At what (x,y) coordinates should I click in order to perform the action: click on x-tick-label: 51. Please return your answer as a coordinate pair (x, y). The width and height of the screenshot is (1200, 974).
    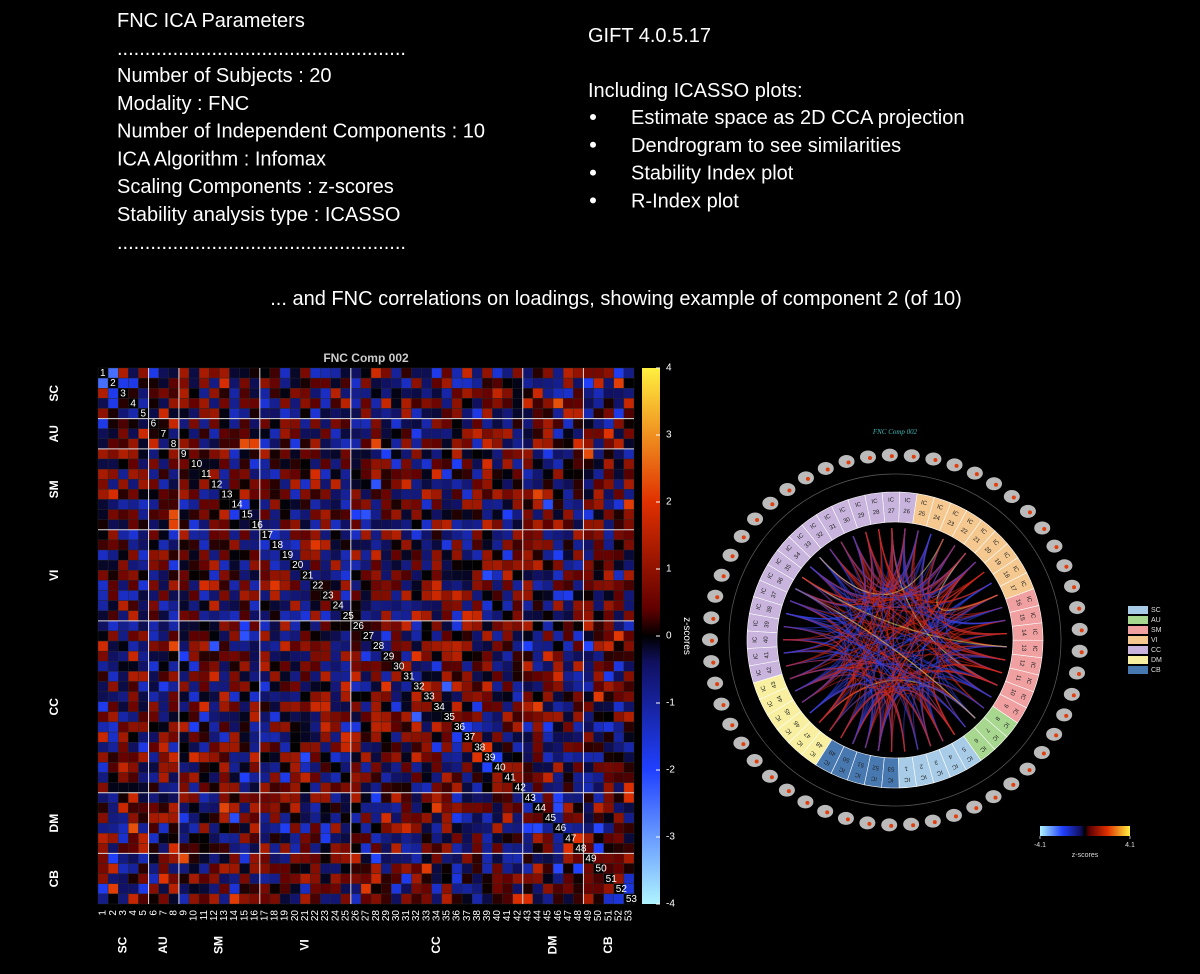
    Looking at the image, I should click on (608, 916).